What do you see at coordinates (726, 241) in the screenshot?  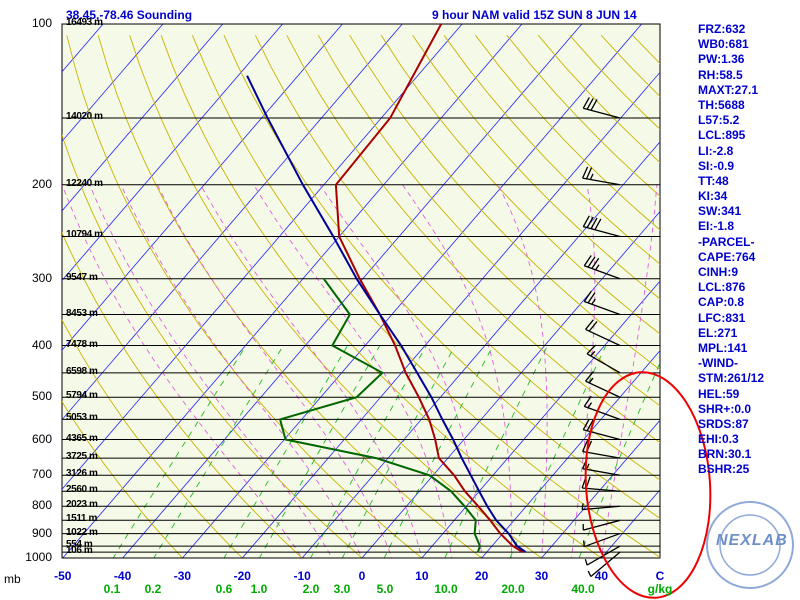 I see `sounding-index: -PARCEL-` at bounding box center [726, 241].